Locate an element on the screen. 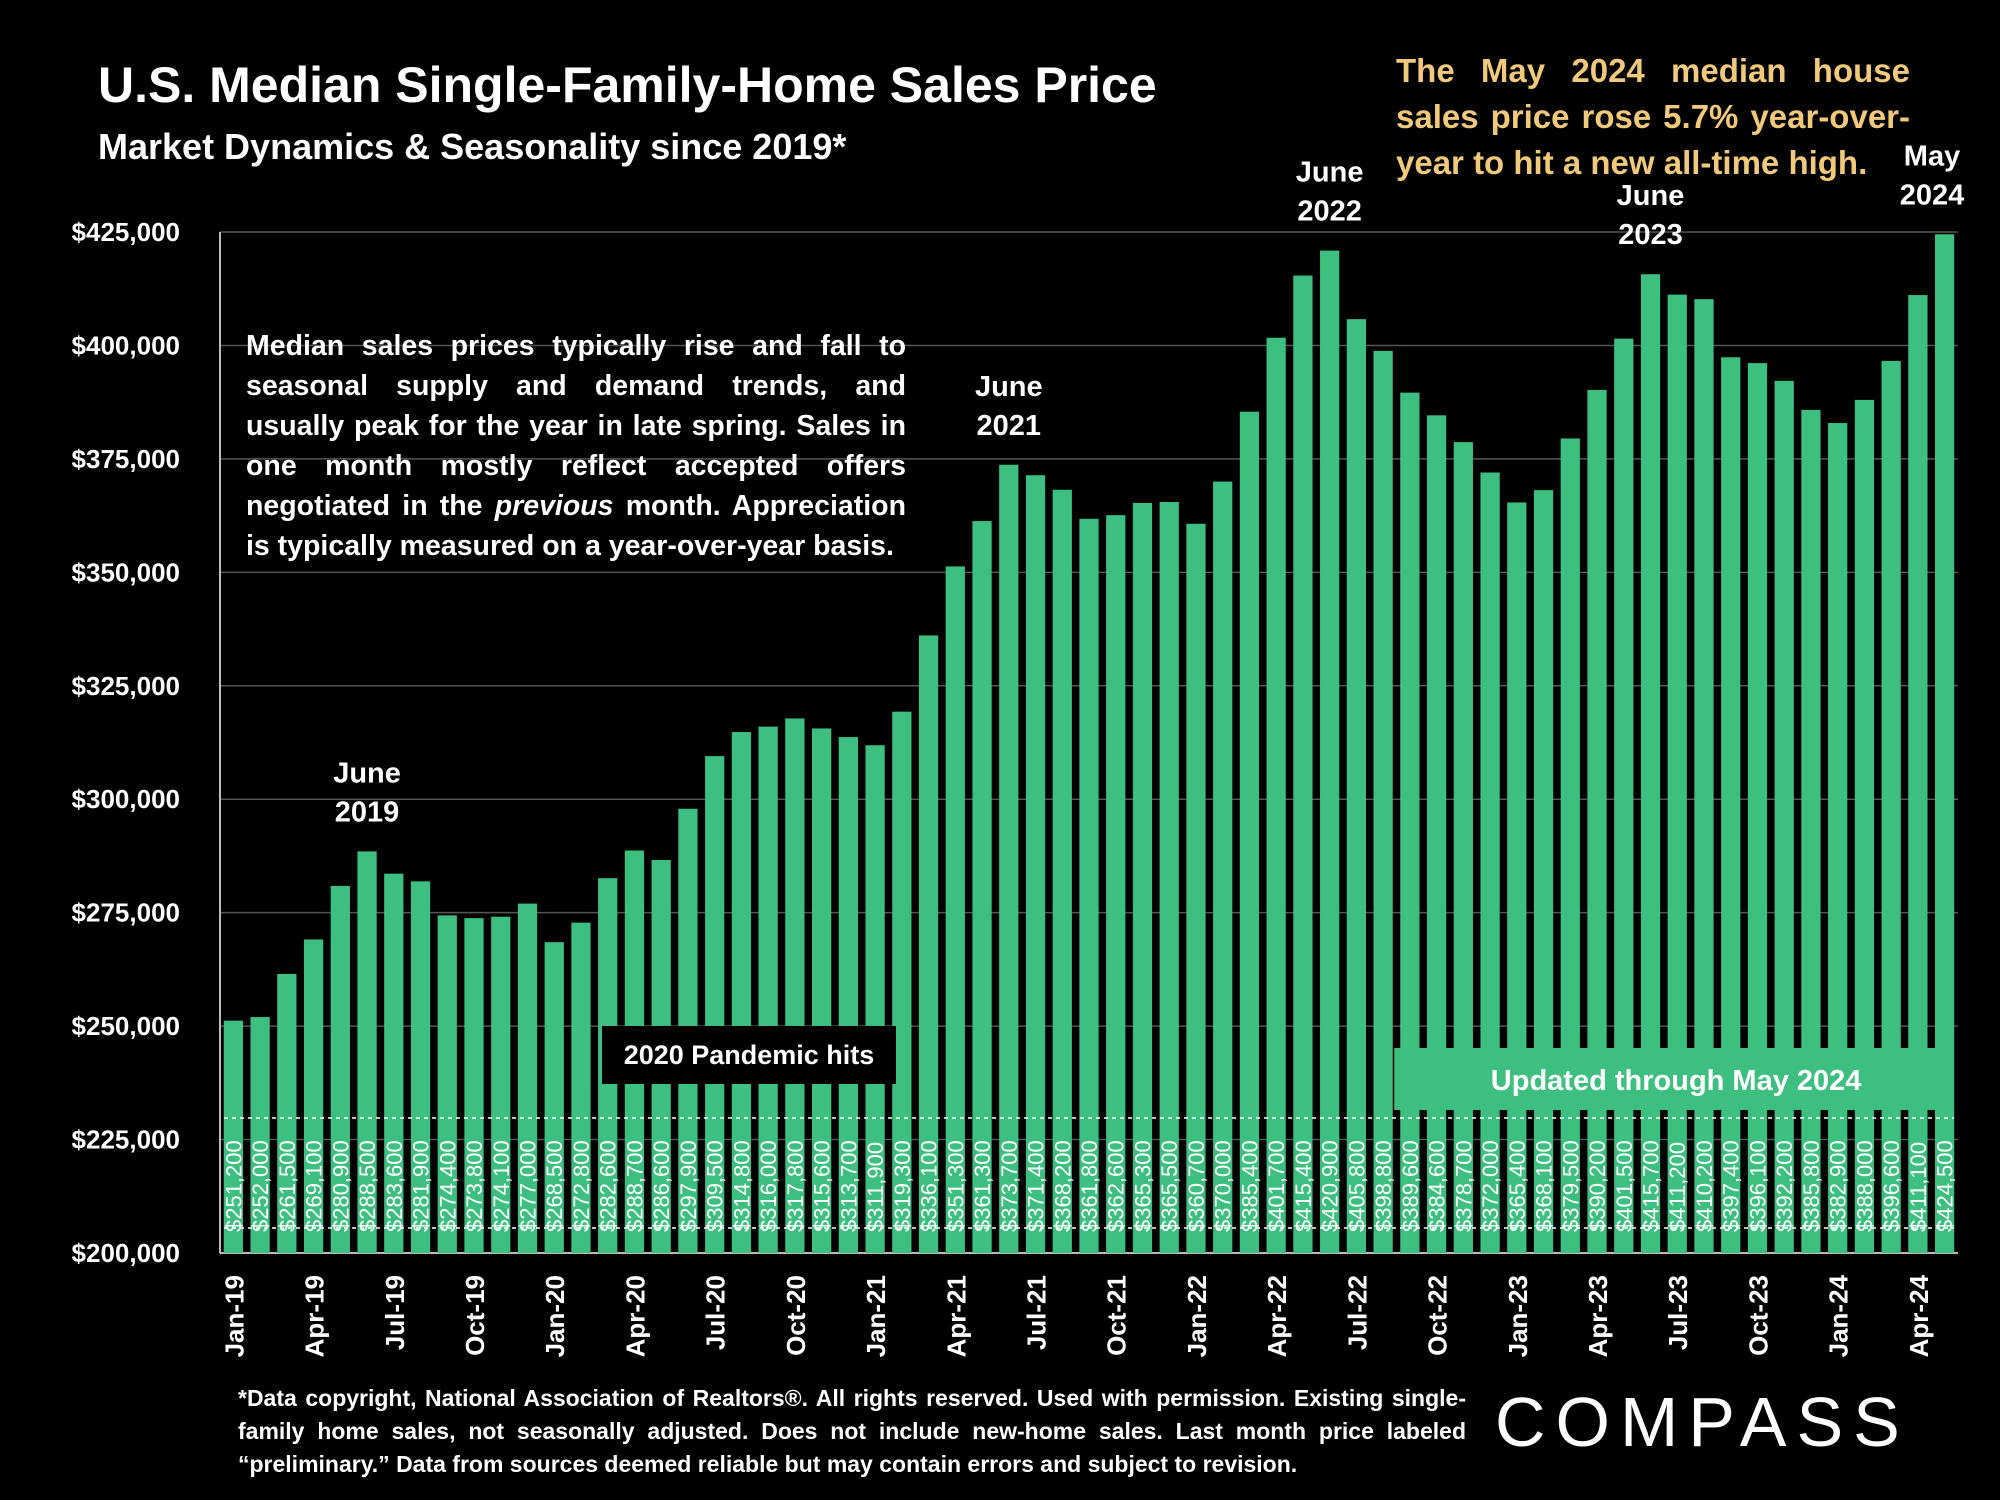 Image resolution: width=2000 pixels, height=1500 pixels. x-tick-label: Oct-23 is located at coordinates (1758, 1315).